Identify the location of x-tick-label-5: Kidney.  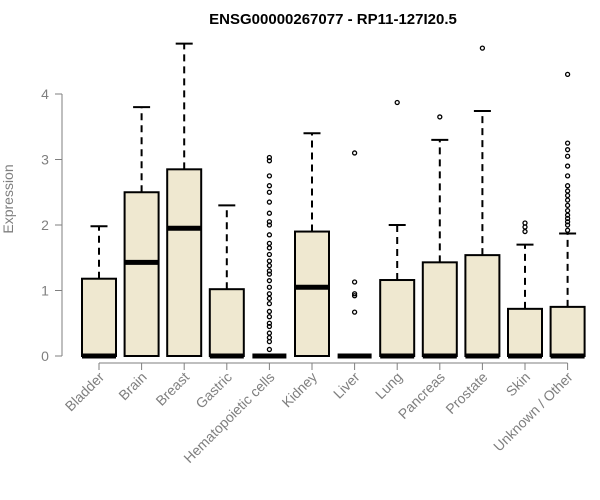
(300, 390).